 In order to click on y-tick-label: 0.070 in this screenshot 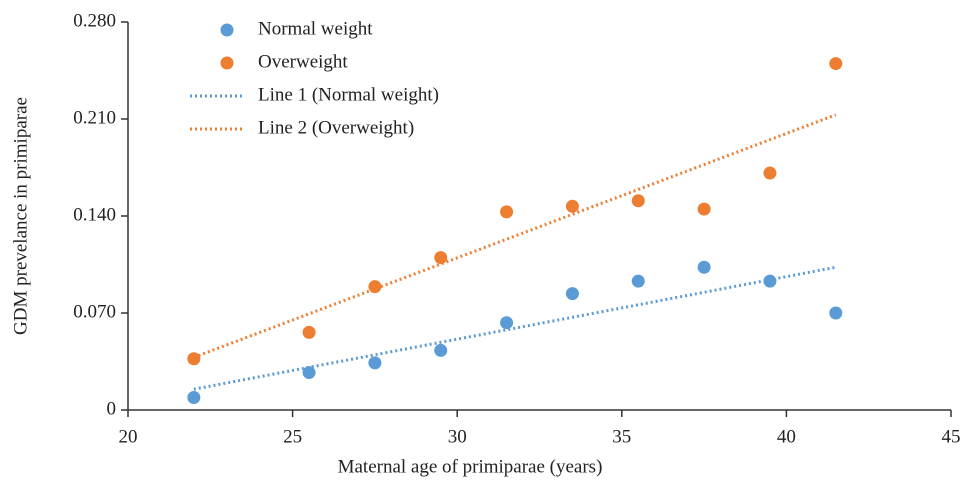, I will do `click(94, 311)`.